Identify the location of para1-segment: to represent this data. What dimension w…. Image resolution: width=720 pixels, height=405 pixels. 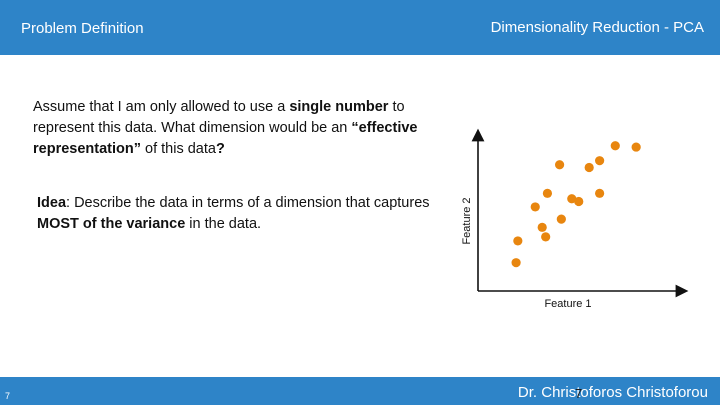
(219, 117).